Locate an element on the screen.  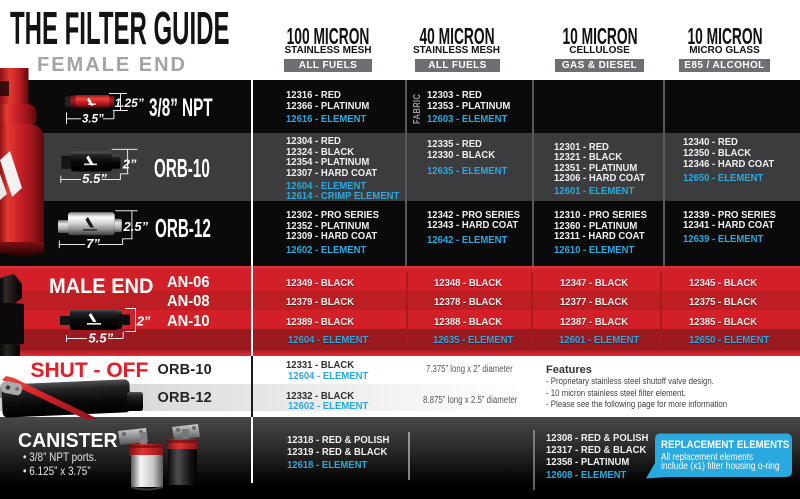
svg-text: 2.5” is located at coordinates (136, 226).